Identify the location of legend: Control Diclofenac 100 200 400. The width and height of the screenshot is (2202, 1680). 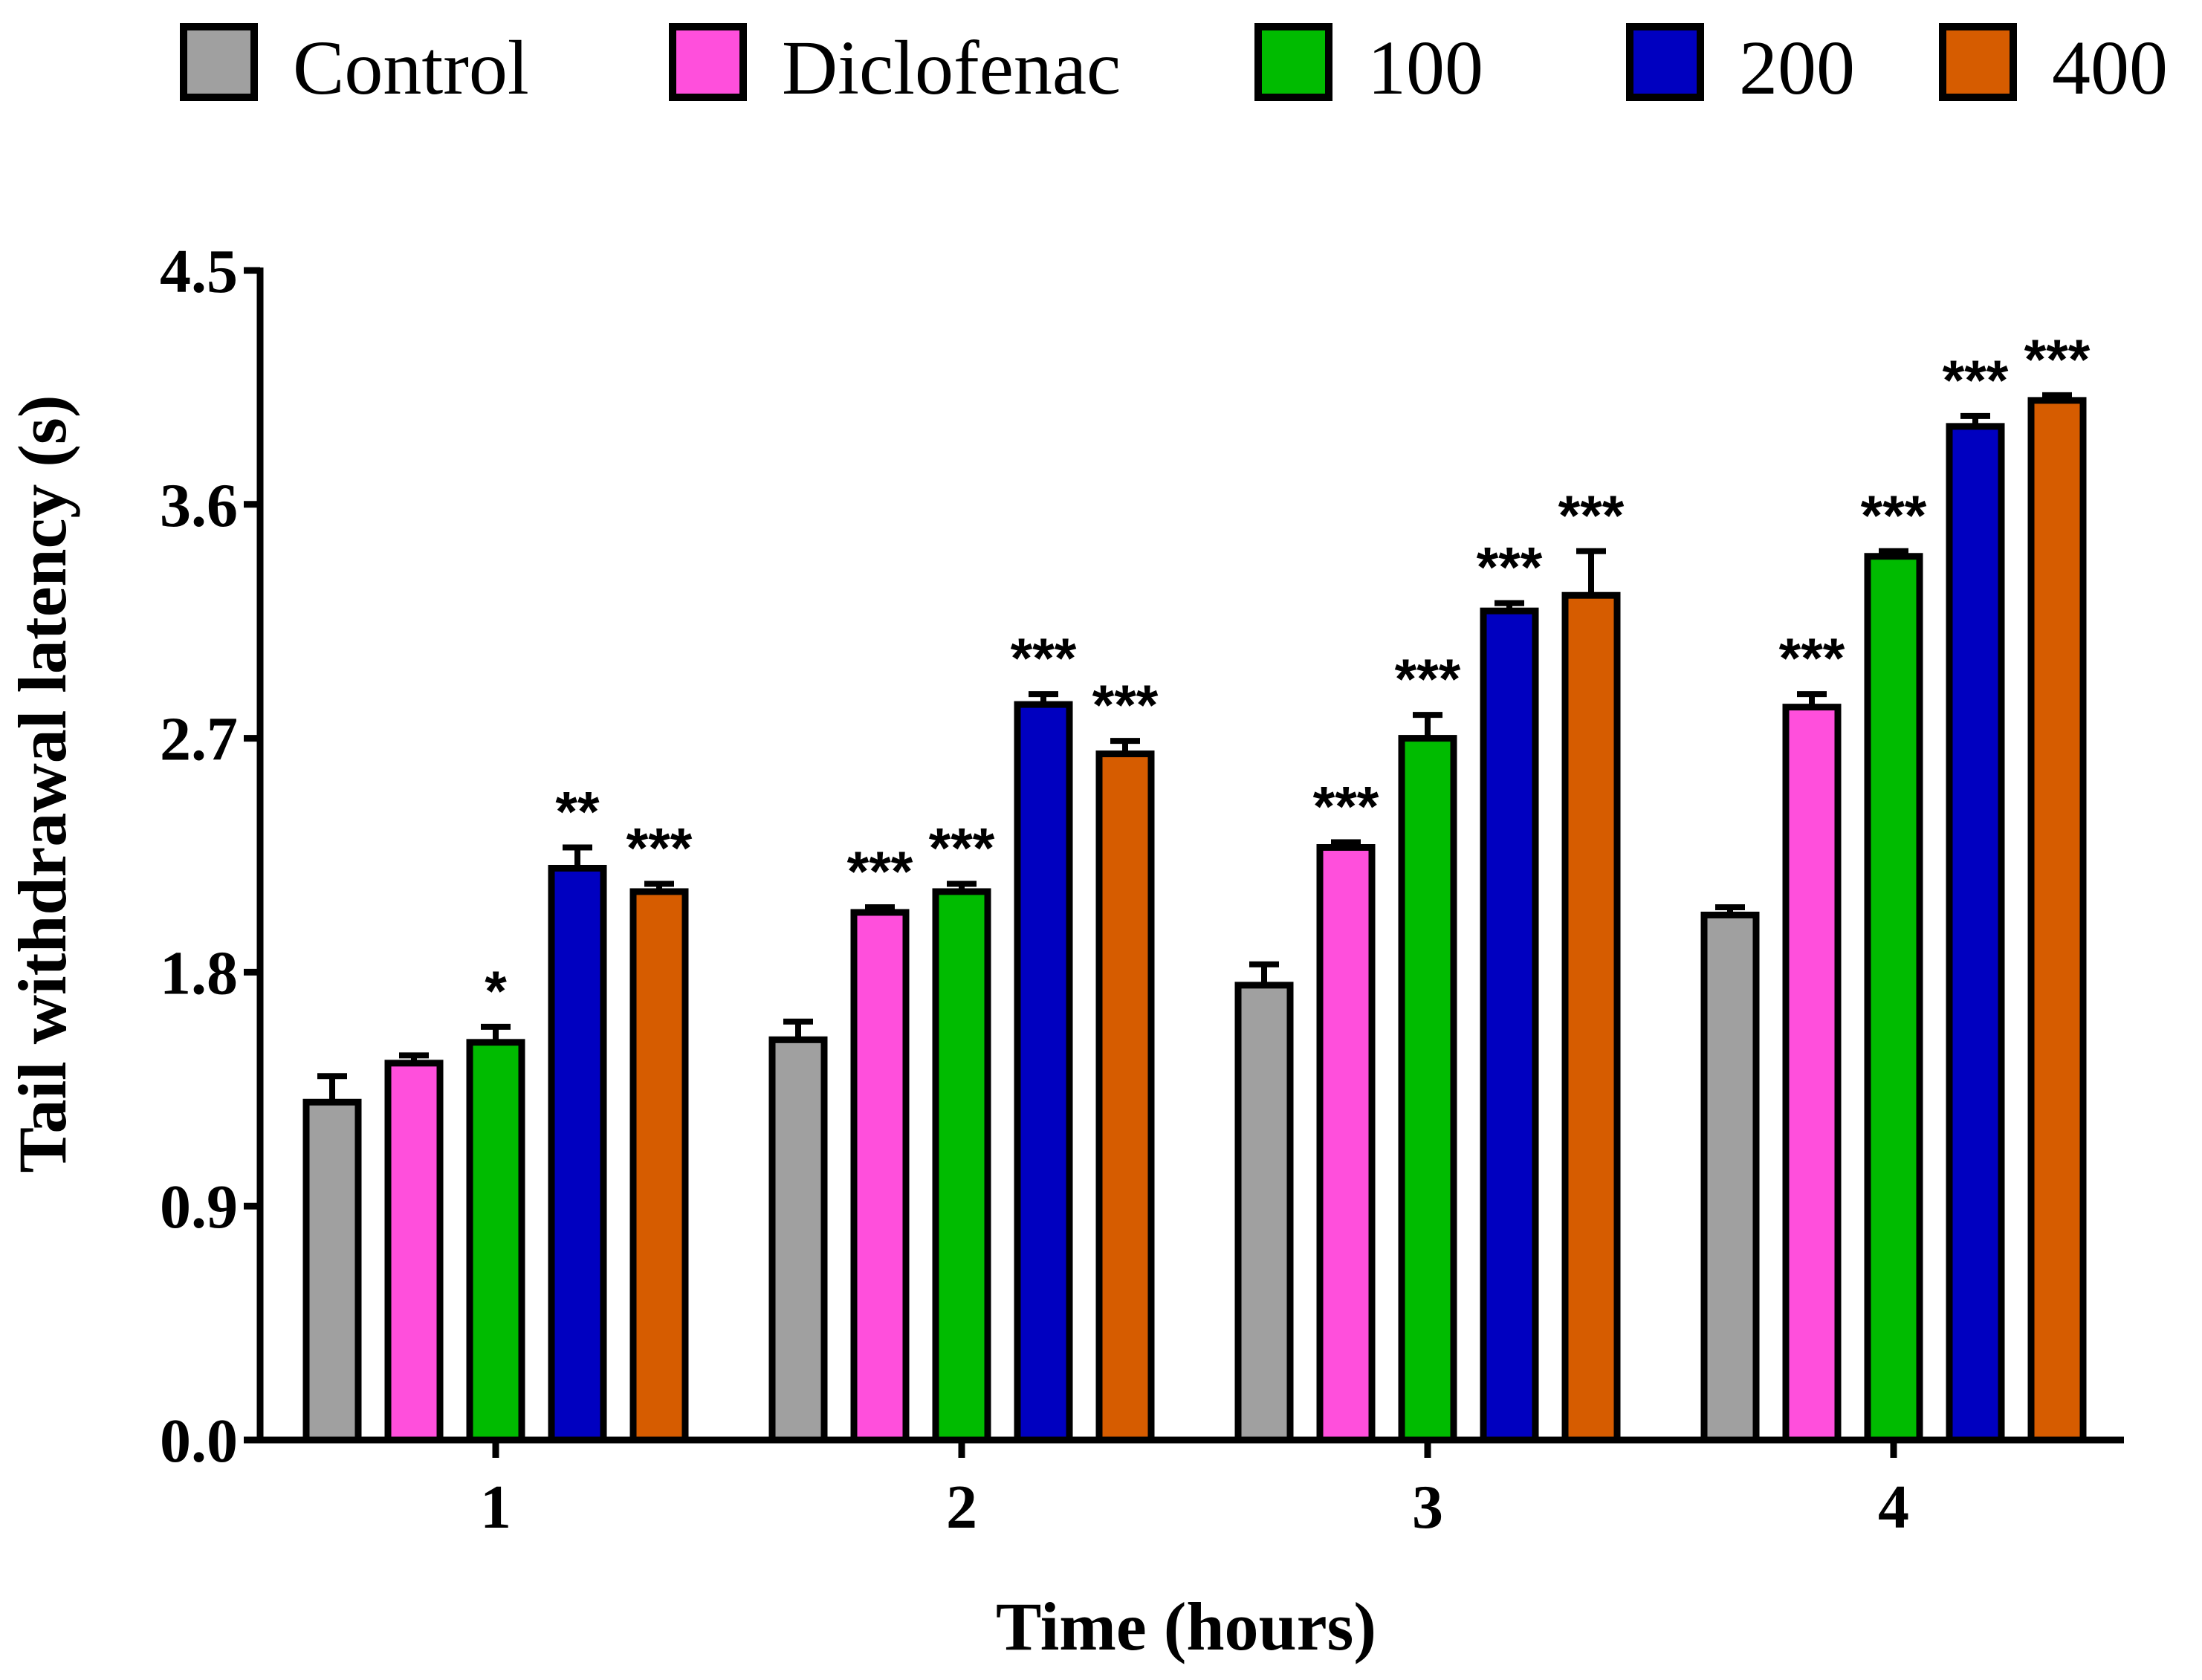
(1174, 67).